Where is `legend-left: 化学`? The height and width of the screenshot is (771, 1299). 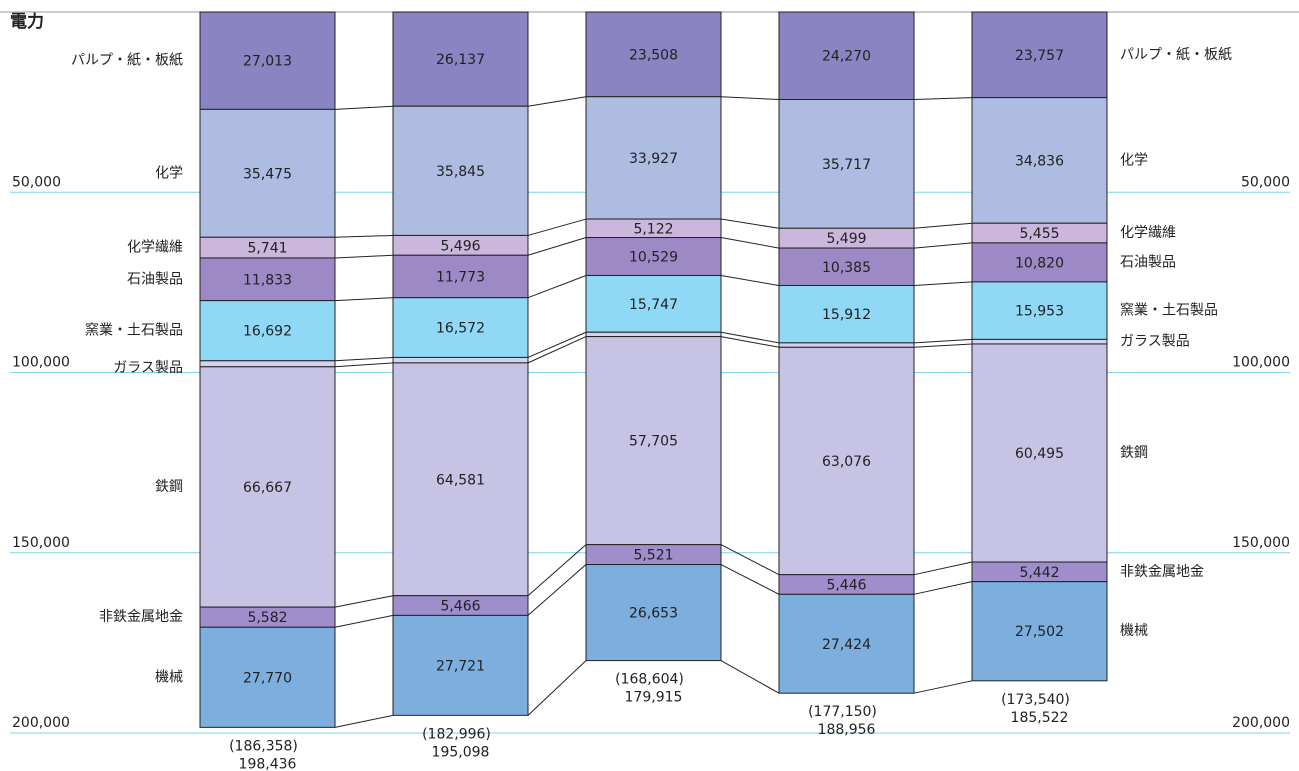
legend-left: 化学 is located at coordinates (169, 173).